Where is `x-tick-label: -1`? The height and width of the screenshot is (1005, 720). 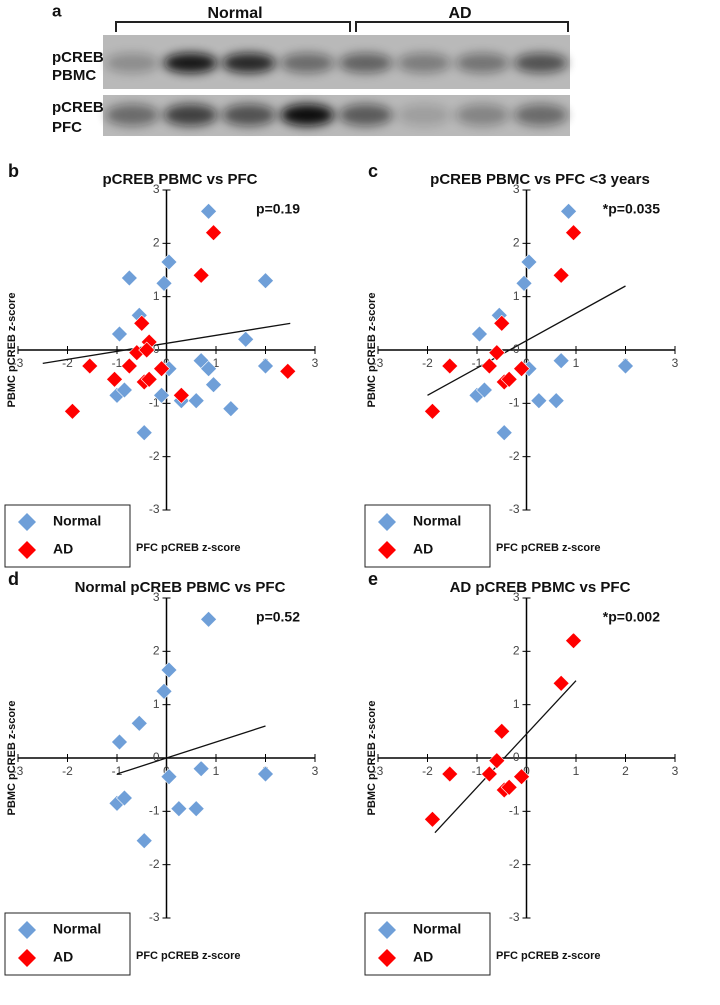 x-tick-label: -1 is located at coordinates (117, 771).